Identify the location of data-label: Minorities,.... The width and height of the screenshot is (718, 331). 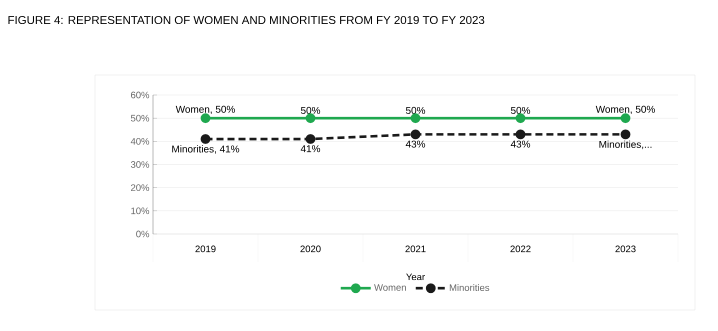
(625, 145).